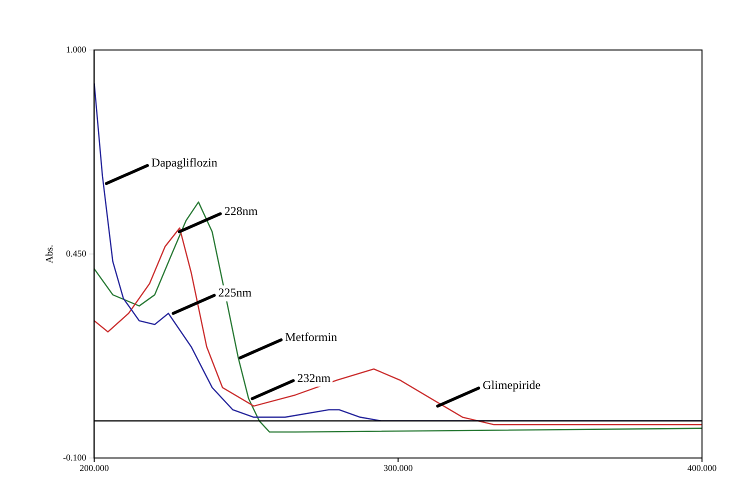 The image size is (742, 487). Describe the element at coordinates (399, 467) in the screenshot. I see `x-tick-label: 300.000` at that location.